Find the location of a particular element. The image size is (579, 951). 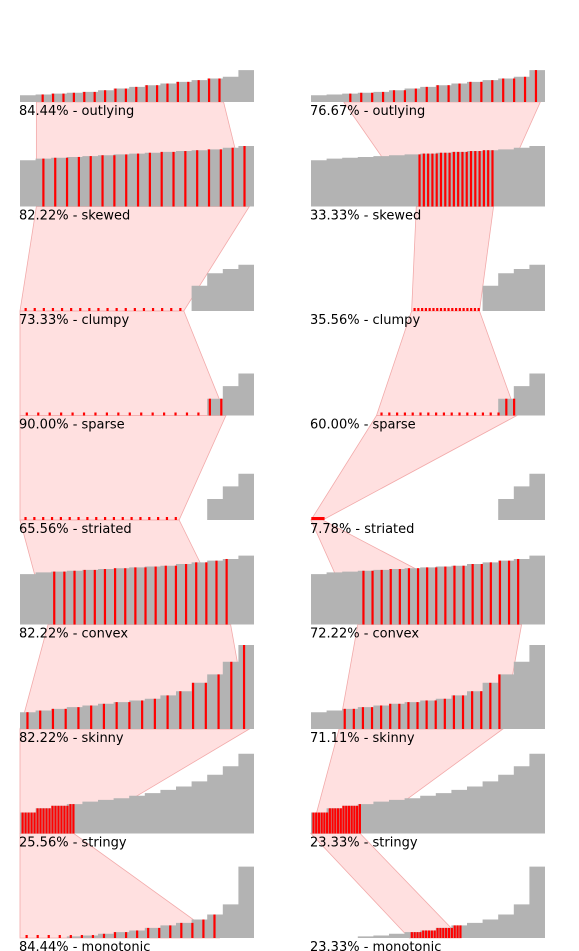

panel-label-0-8: 84.44% - monotonic is located at coordinates (84, 945).